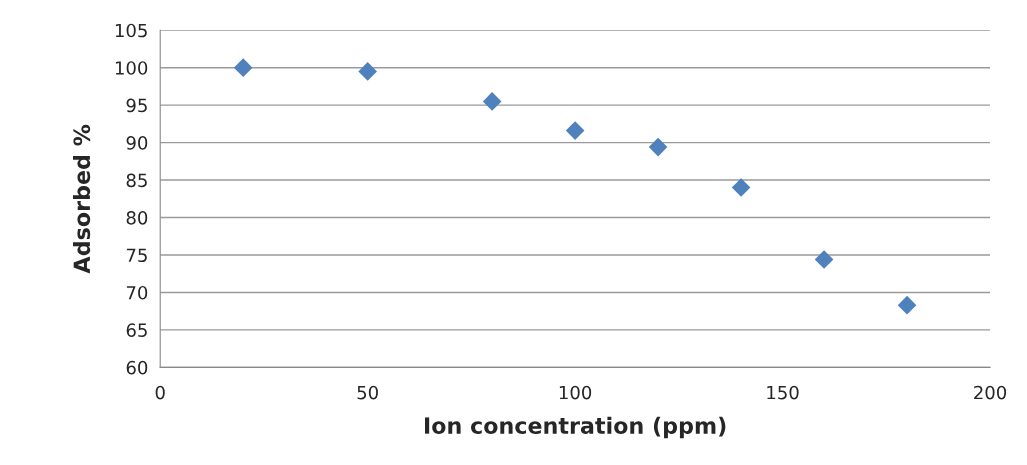  Describe the element at coordinates (137, 217) in the screenshot. I see `y-tick-label: 80` at that location.